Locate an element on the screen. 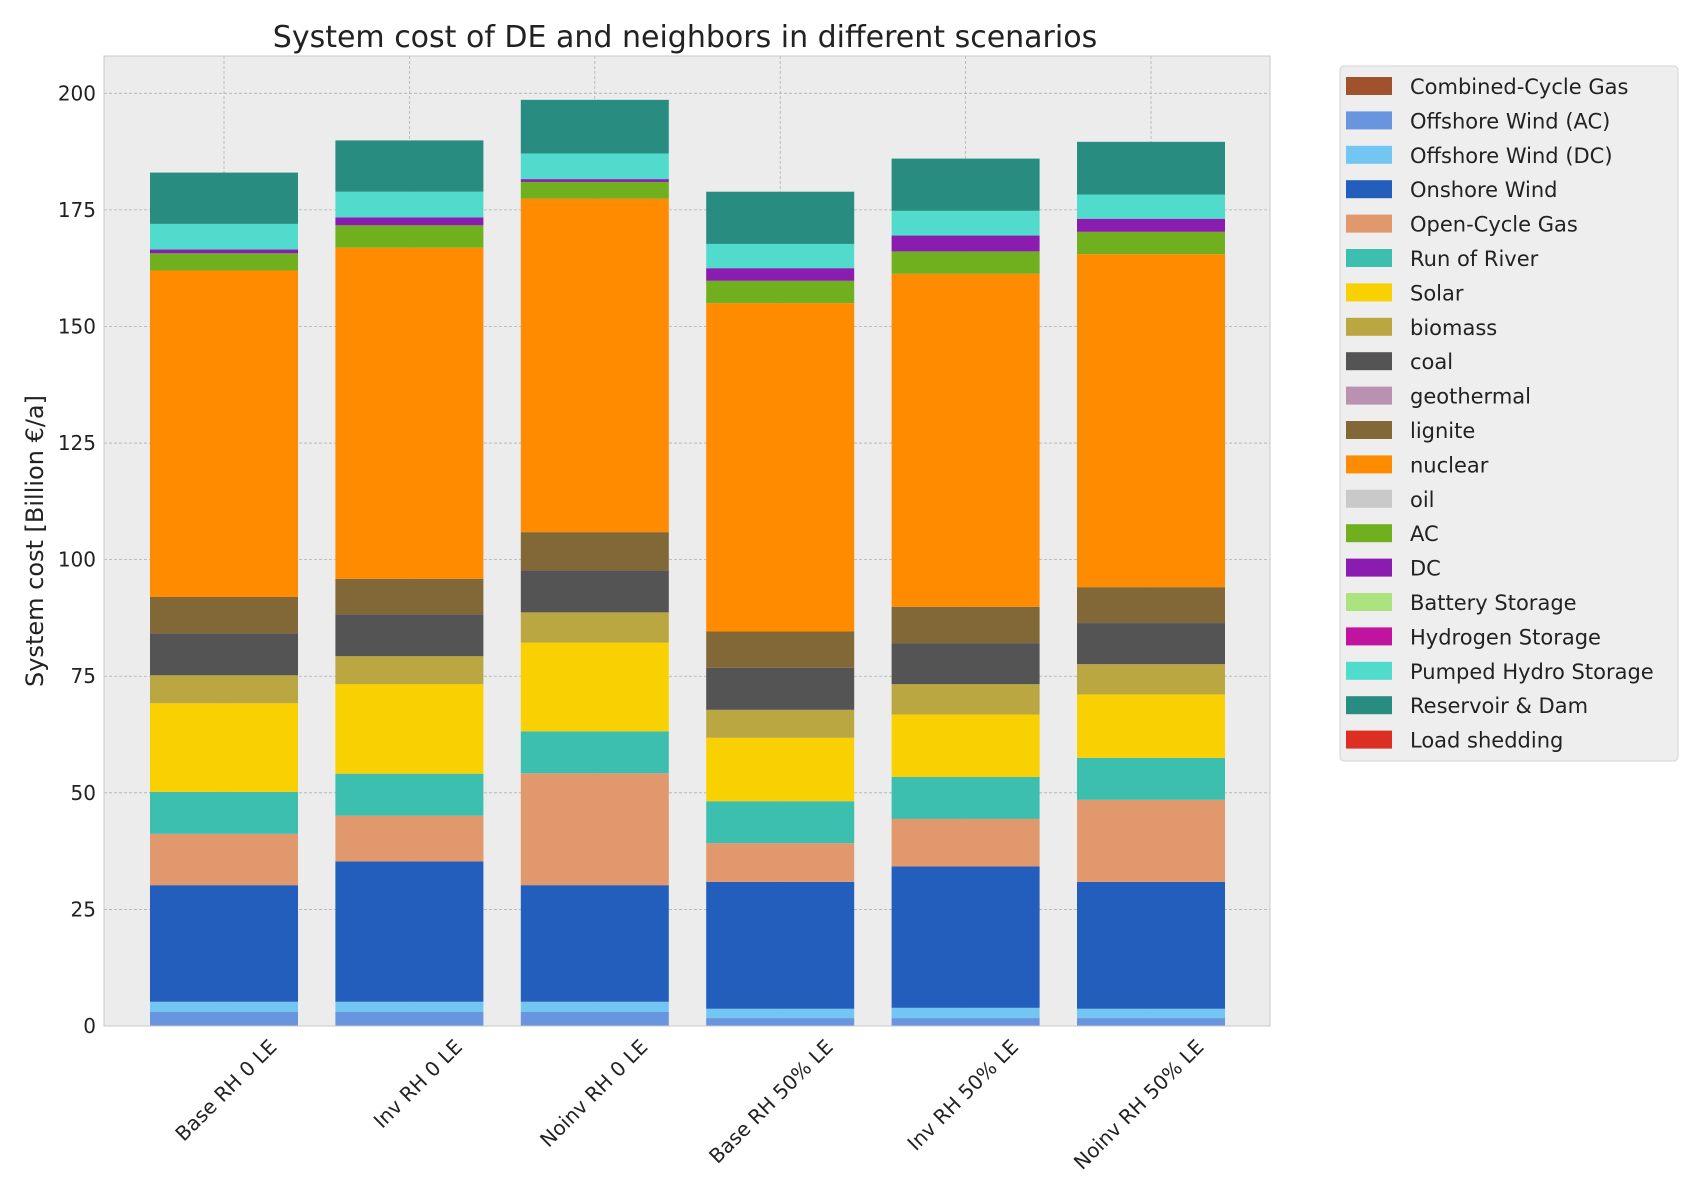  legend-label: geothermal is located at coordinates (1470, 397).